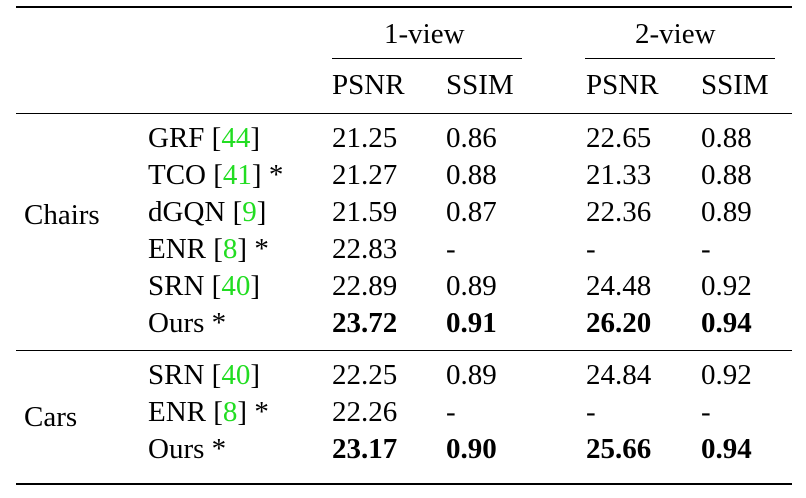 This screenshot has width=806, height=498. I want to click on value-cell: 22.83, so click(365, 249).